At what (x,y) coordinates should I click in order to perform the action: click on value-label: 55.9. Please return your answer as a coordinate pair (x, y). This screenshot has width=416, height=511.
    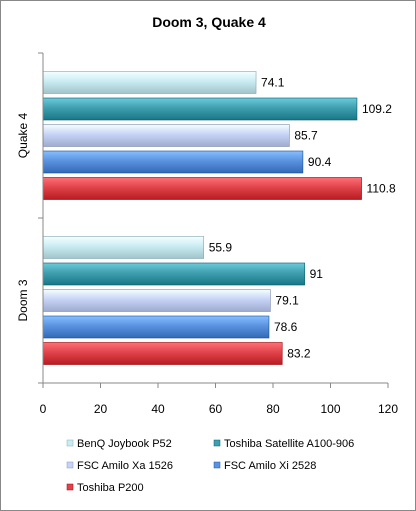
    Looking at the image, I should click on (221, 248).